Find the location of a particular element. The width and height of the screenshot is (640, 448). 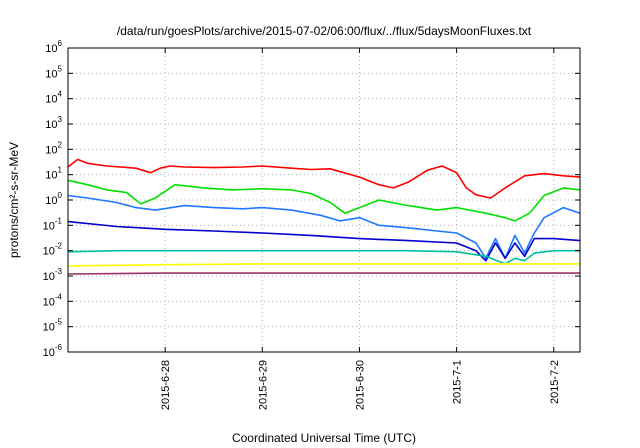

x-tick-label: 2015-6-28 is located at coordinates (166, 385).